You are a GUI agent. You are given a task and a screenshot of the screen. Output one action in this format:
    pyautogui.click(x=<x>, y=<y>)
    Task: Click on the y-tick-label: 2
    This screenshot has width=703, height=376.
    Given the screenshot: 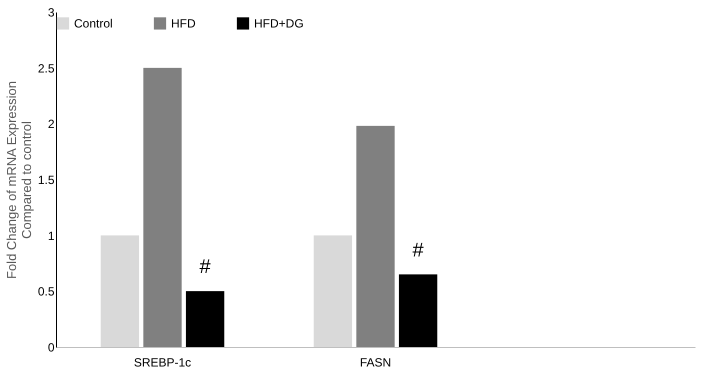 What is the action you would take?
    pyautogui.click(x=51, y=124)
    